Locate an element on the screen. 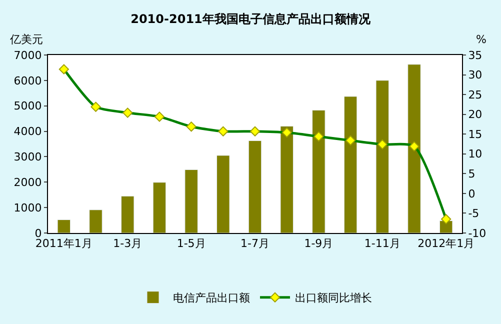  y2-tick-label: 10 is located at coordinates (475, 154).